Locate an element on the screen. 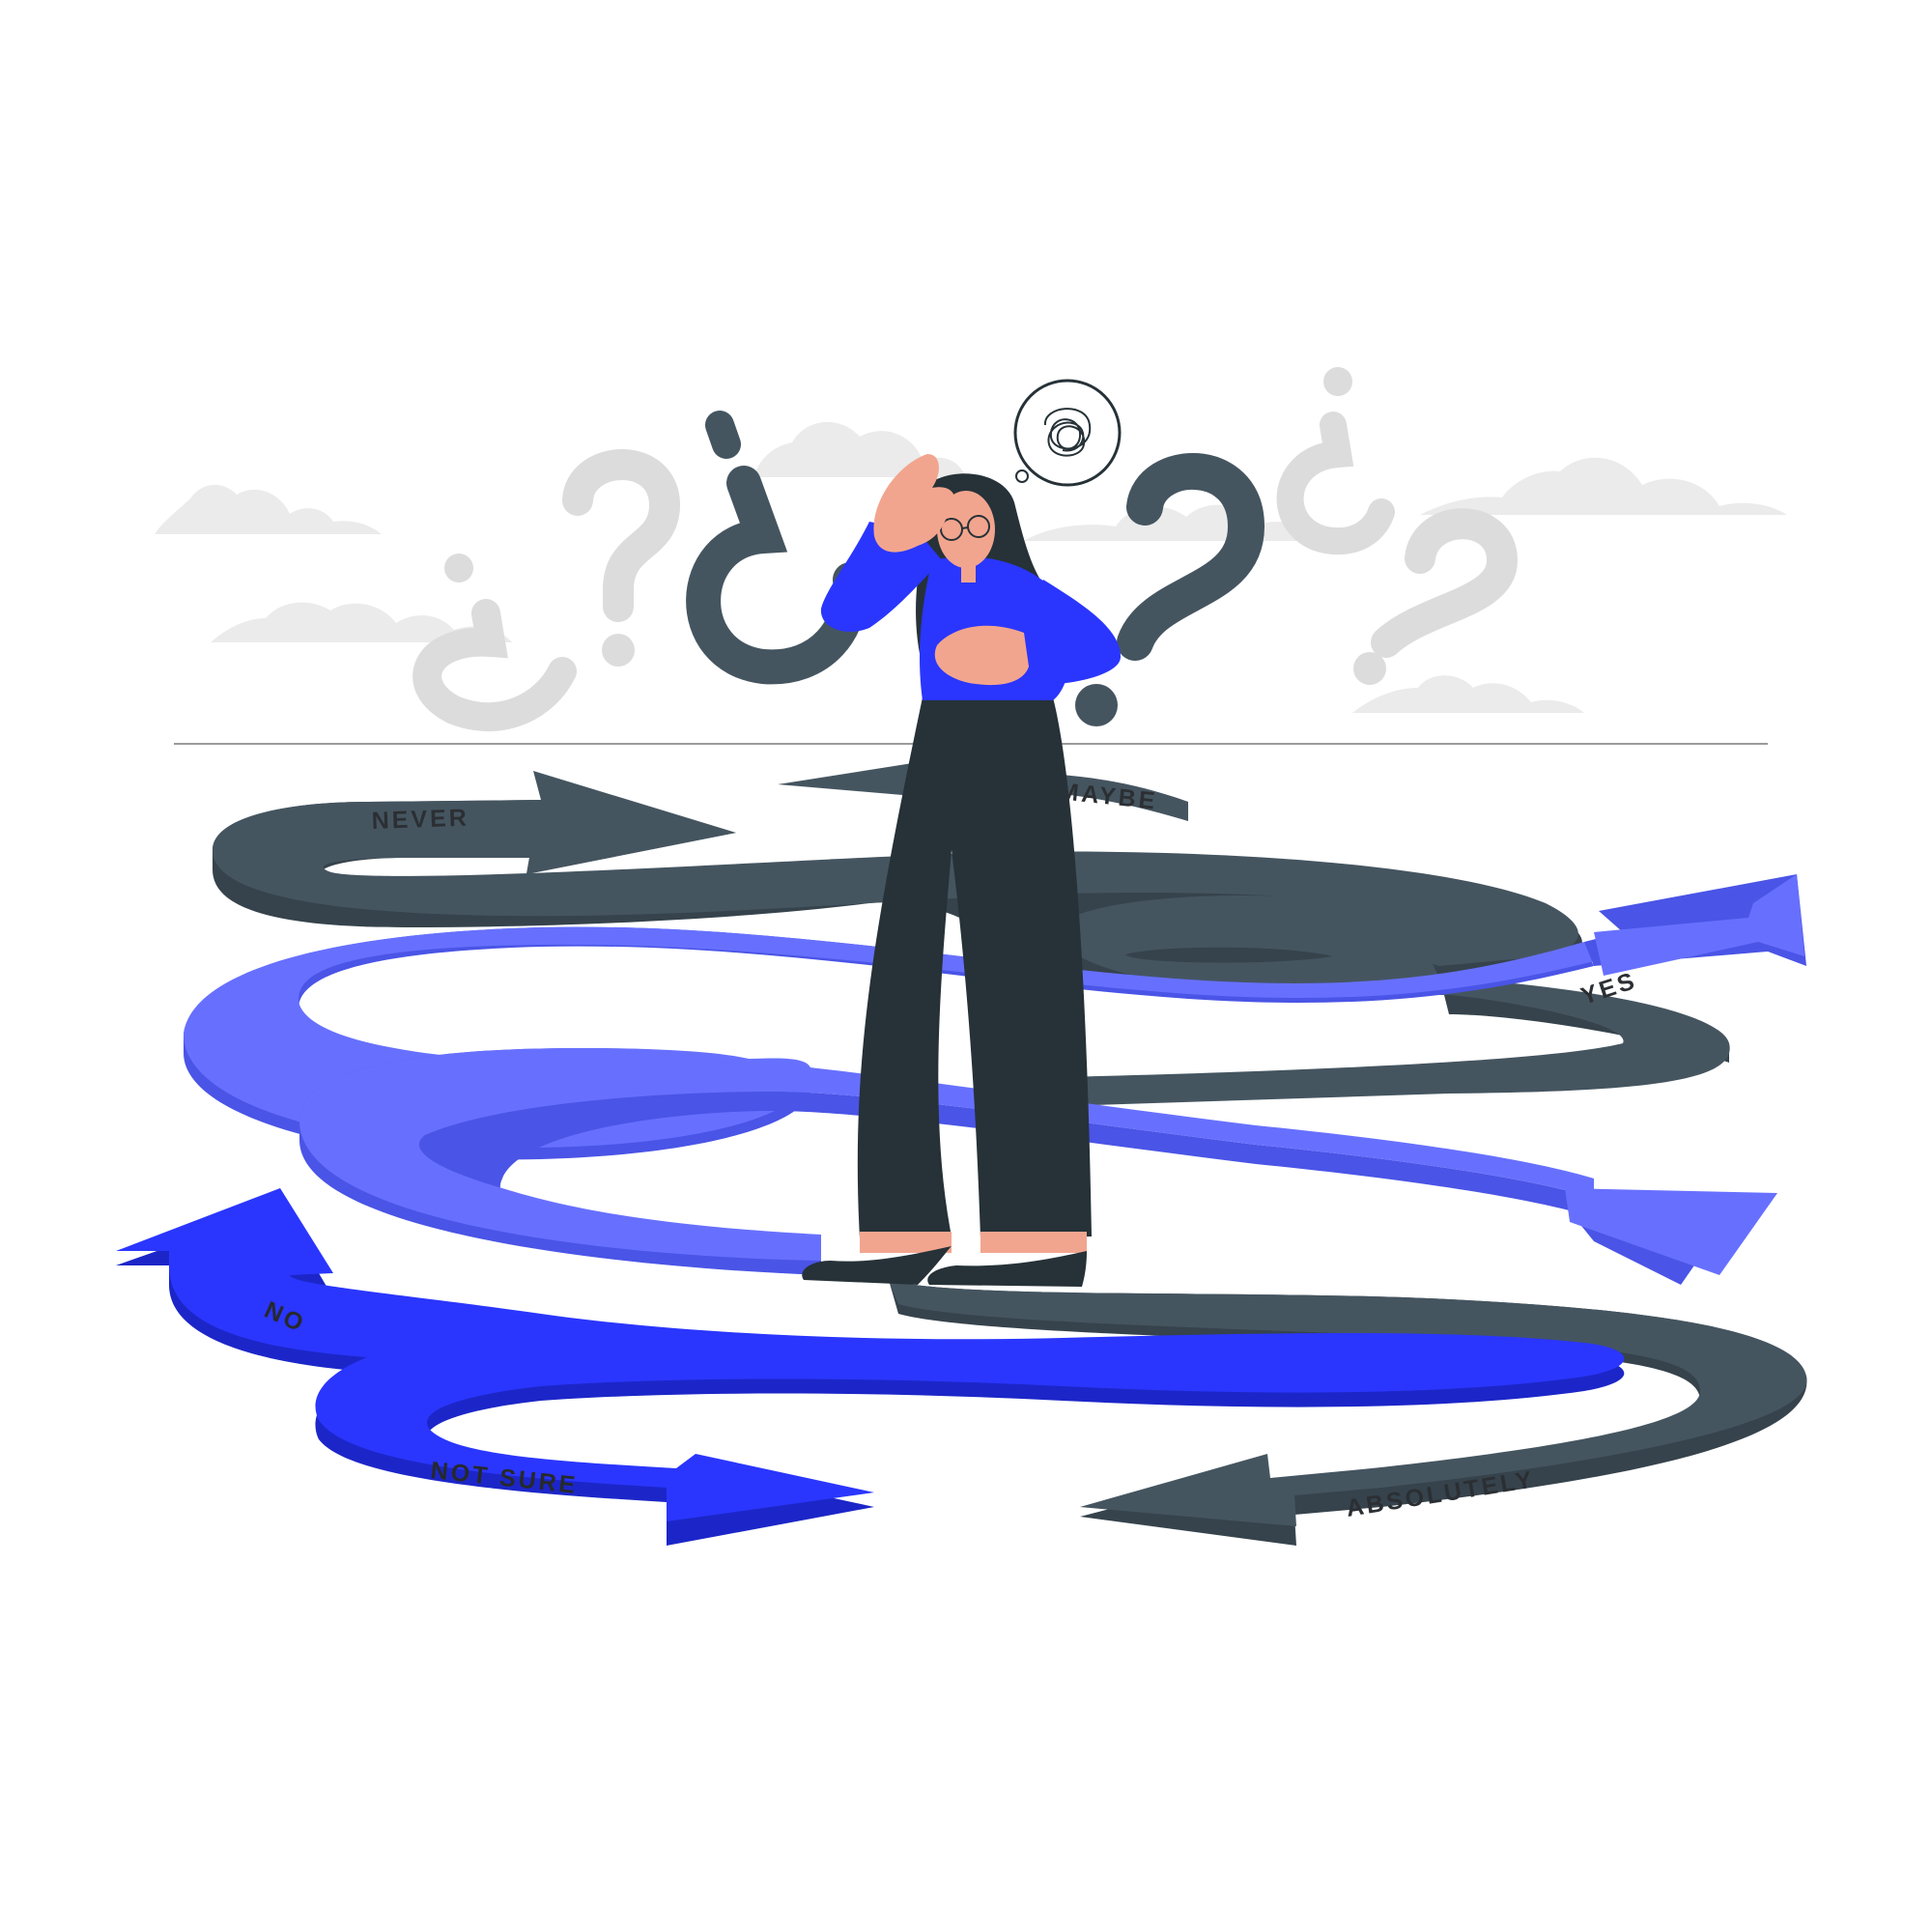 This screenshot has height=1932, width=1932. scribble-icon is located at coordinates (1067, 432).